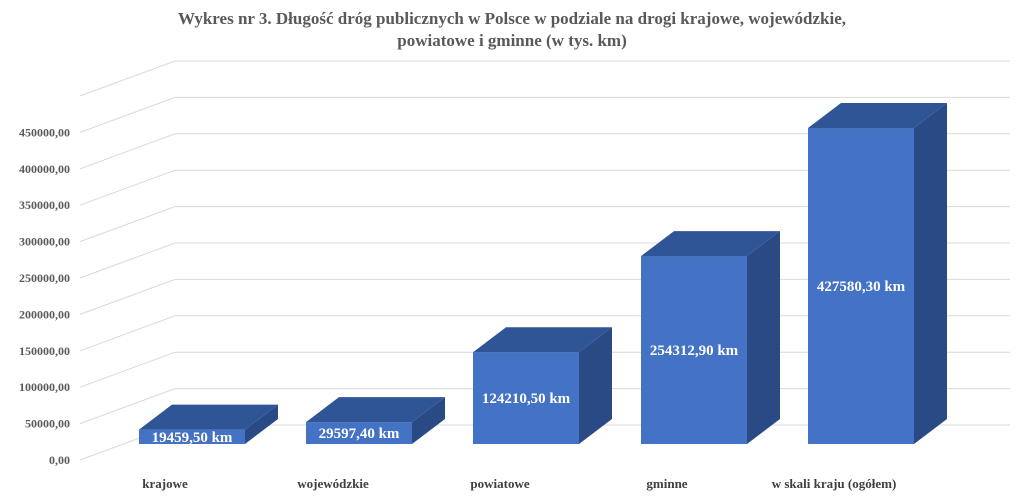 This screenshot has height=496, width=1024. Describe the element at coordinates (44, 242) in the screenshot. I see `y-tick-label: 300000,00` at that location.